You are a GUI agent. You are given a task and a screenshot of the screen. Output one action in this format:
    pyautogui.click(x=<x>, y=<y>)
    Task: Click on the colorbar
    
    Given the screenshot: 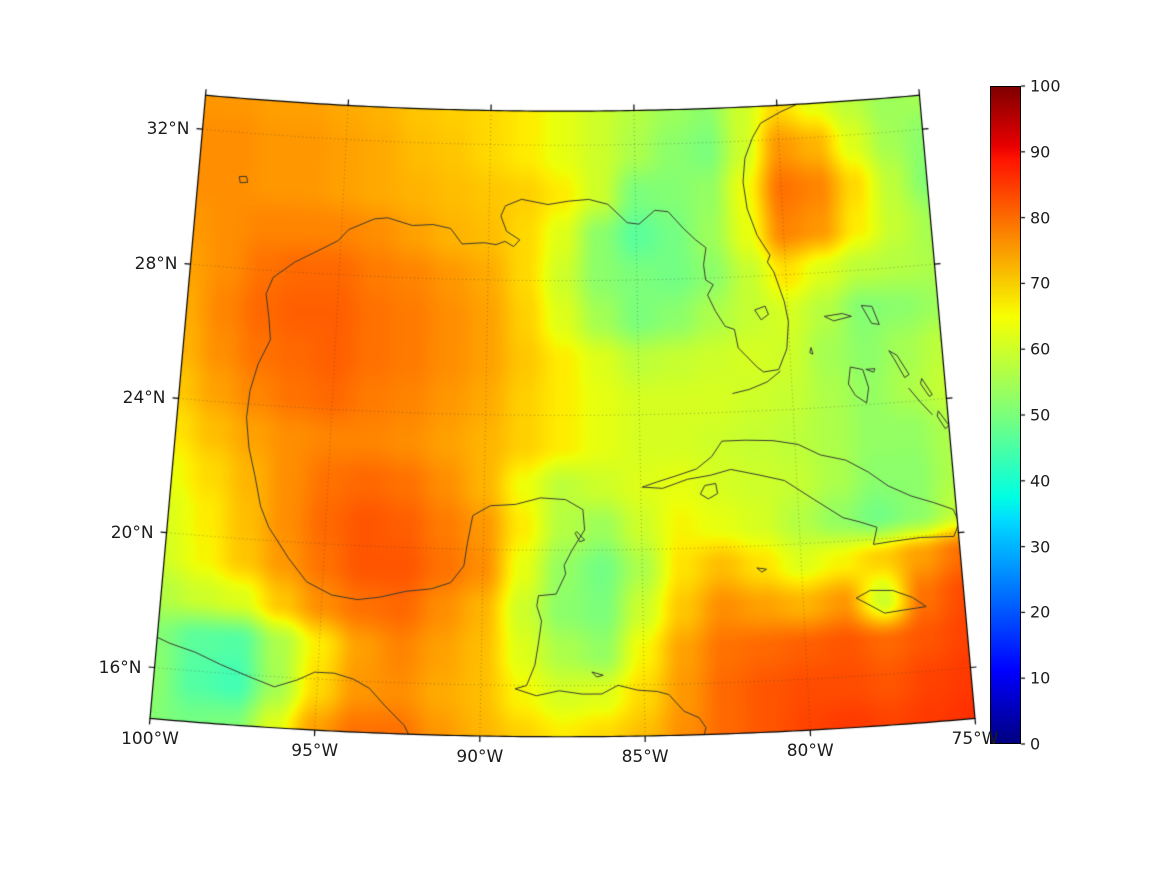 What is the action you would take?
    pyautogui.click(x=1005, y=415)
    